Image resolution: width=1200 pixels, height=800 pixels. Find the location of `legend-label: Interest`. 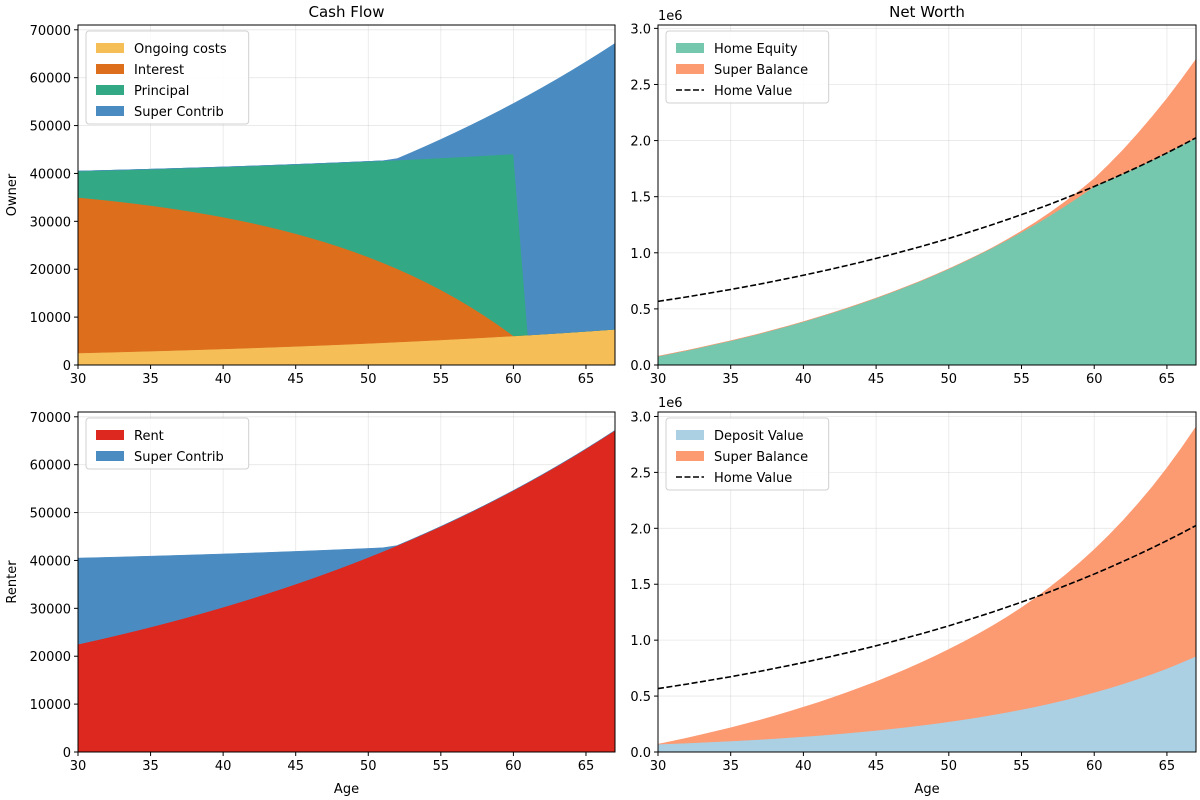

legend-label: Interest is located at coordinates (159, 70).